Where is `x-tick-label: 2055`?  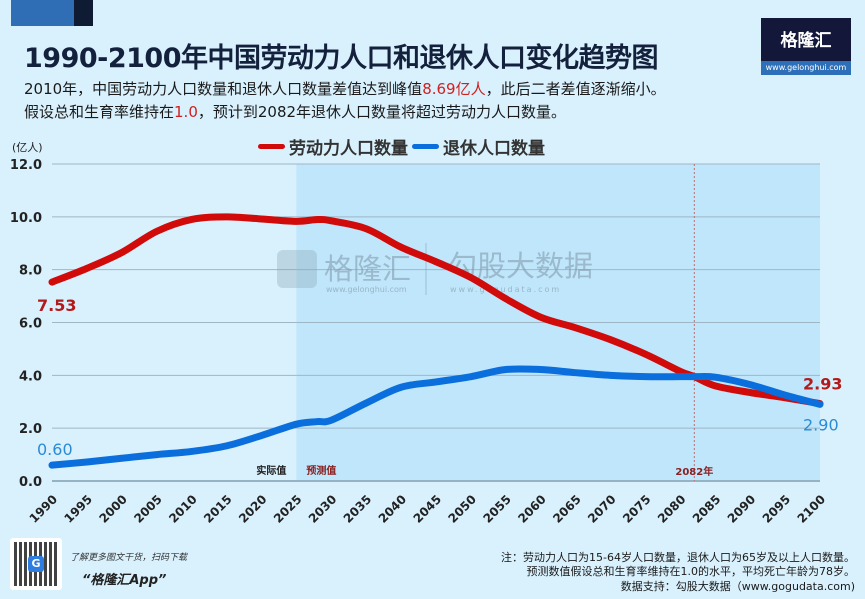 x-tick-label: 2055 is located at coordinates (497, 509).